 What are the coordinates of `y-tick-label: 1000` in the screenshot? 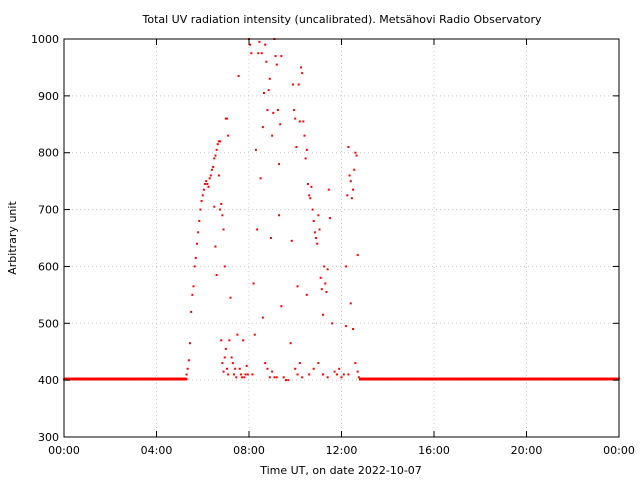 It's located at (45, 39).